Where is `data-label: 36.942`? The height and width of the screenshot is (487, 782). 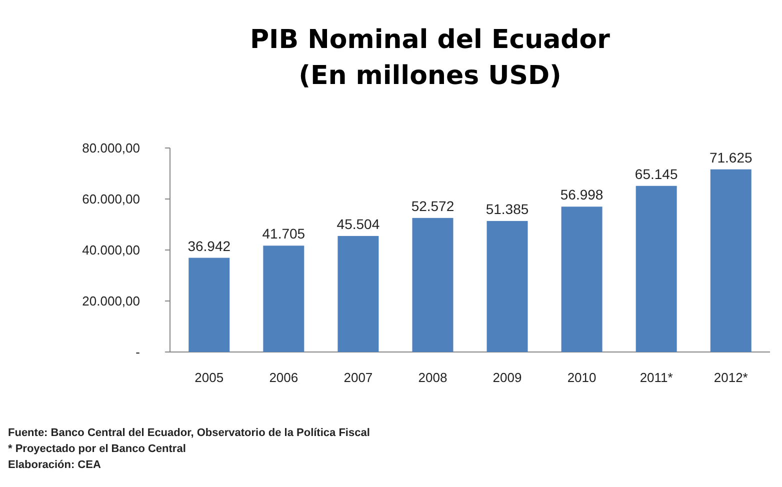
data-label: 36.942 is located at coordinates (209, 246).